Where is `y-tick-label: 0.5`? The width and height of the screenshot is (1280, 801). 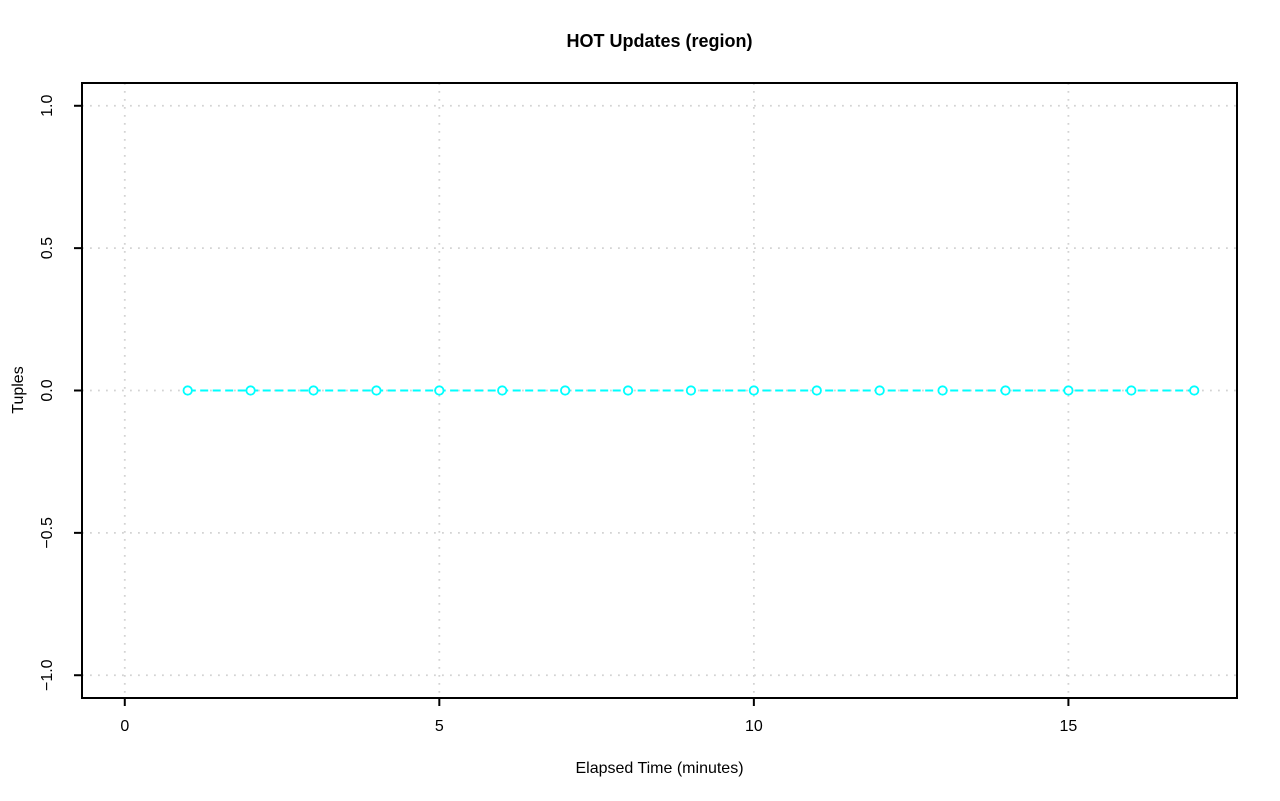
y-tick-label: 0.5 is located at coordinates (47, 248).